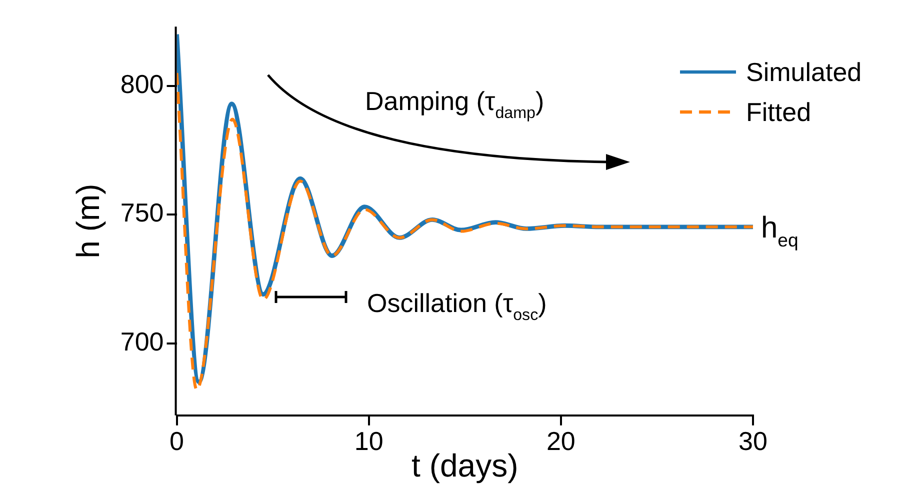 This screenshot has height=495, width=901. What do you see at coordinates (177, 441) in the screenshot?
I see `x-tick-label: 0` at bounding box center [177, 441].